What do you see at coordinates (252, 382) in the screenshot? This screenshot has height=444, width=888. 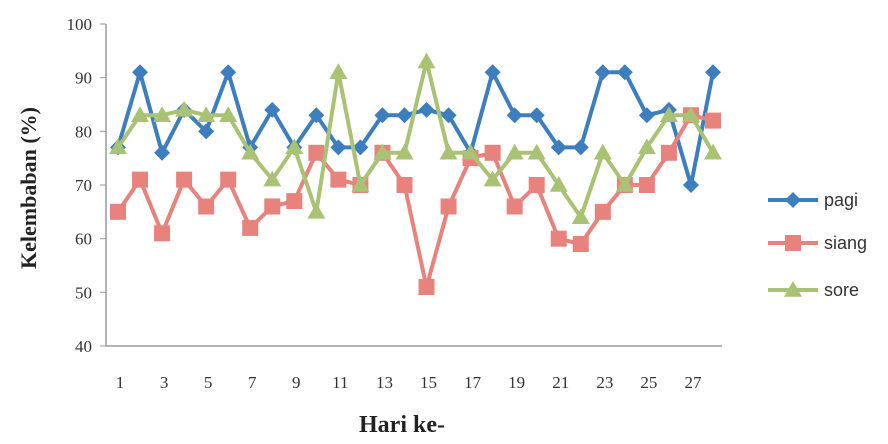 I see `x-tick-label: 7` at bounding box center [252, 382].